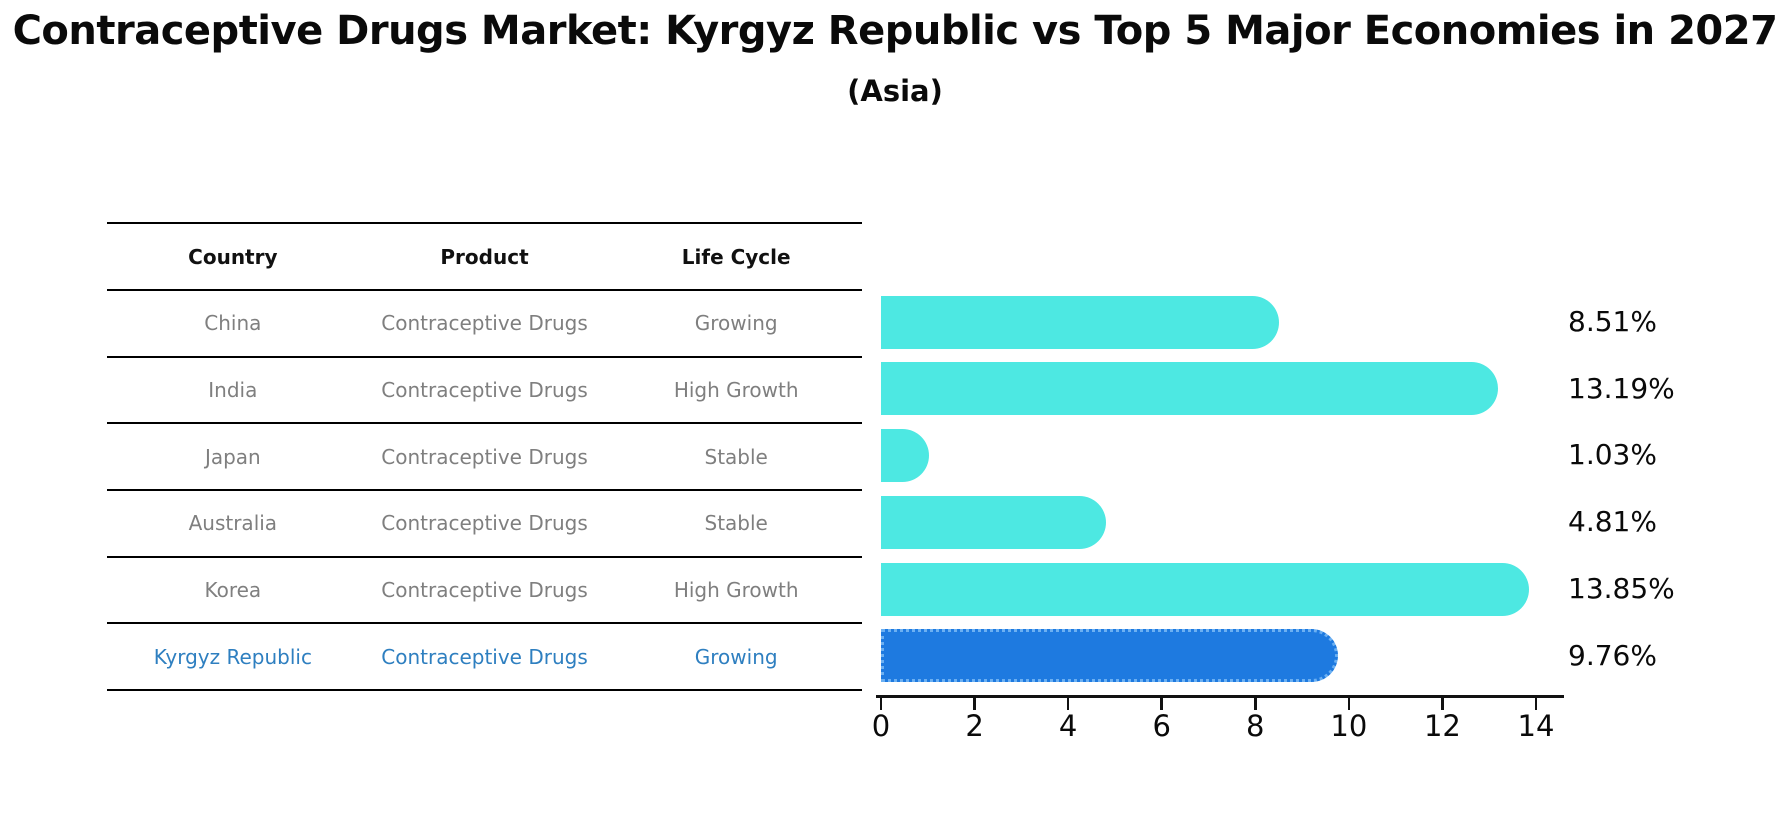 This screenshot has width=1790, height=823. What do you see at coordinates (232, 656) in the screenshot?
I see `cell-country: Kyrgyz Republic` at bounding box center [232, 656].